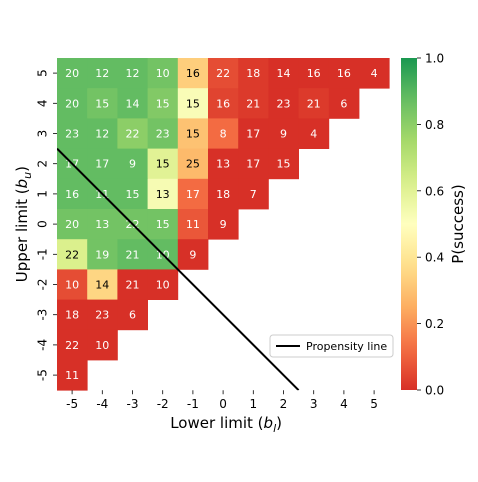 The width and height of the screenshot is (478, 482). I want to click on x-tick-label: 0, so click(223, 404).